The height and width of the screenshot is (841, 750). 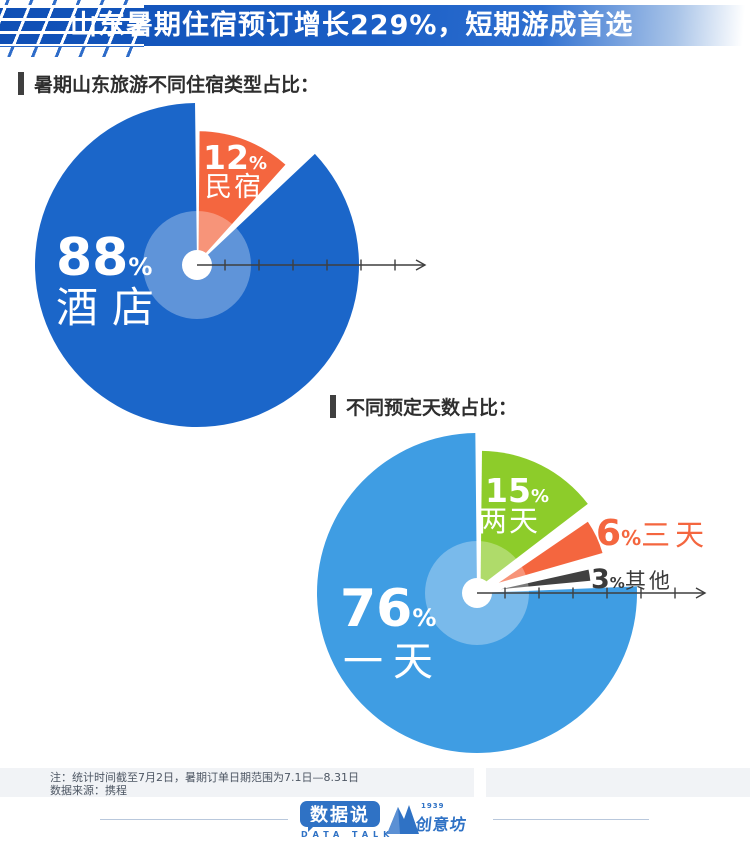 I want to click on slice-callout-threedays: 6 % 三天, so click(x=652, y=534).